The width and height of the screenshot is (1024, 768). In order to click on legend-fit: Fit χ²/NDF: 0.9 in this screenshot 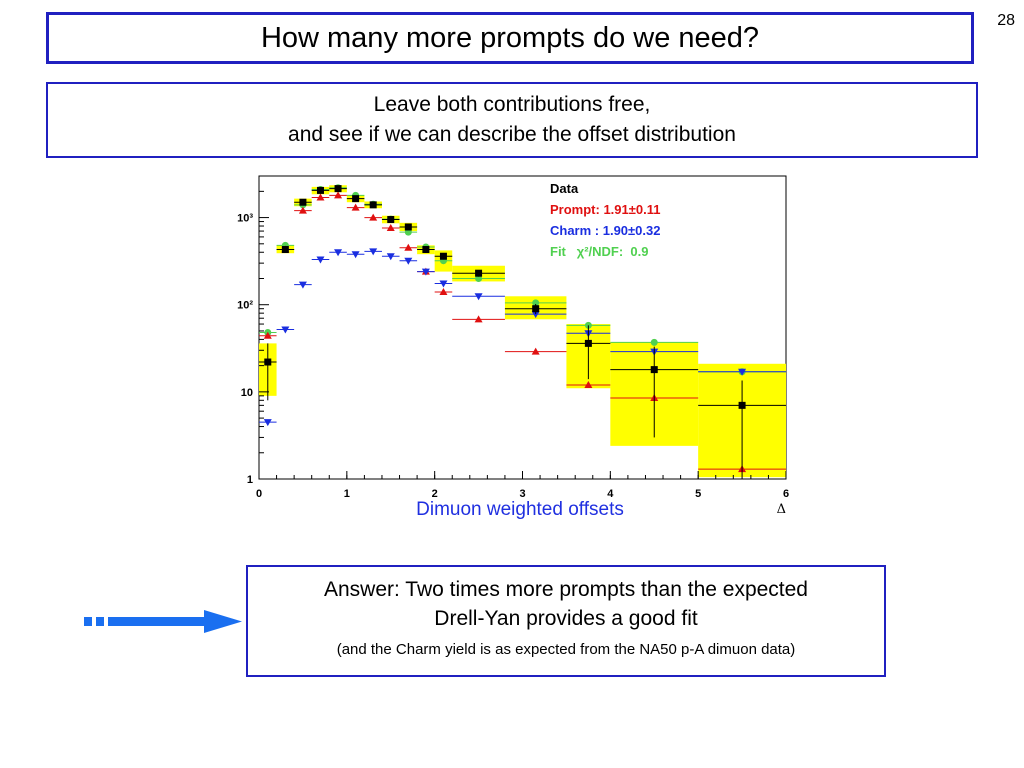, I will do `click(599, 251)`.